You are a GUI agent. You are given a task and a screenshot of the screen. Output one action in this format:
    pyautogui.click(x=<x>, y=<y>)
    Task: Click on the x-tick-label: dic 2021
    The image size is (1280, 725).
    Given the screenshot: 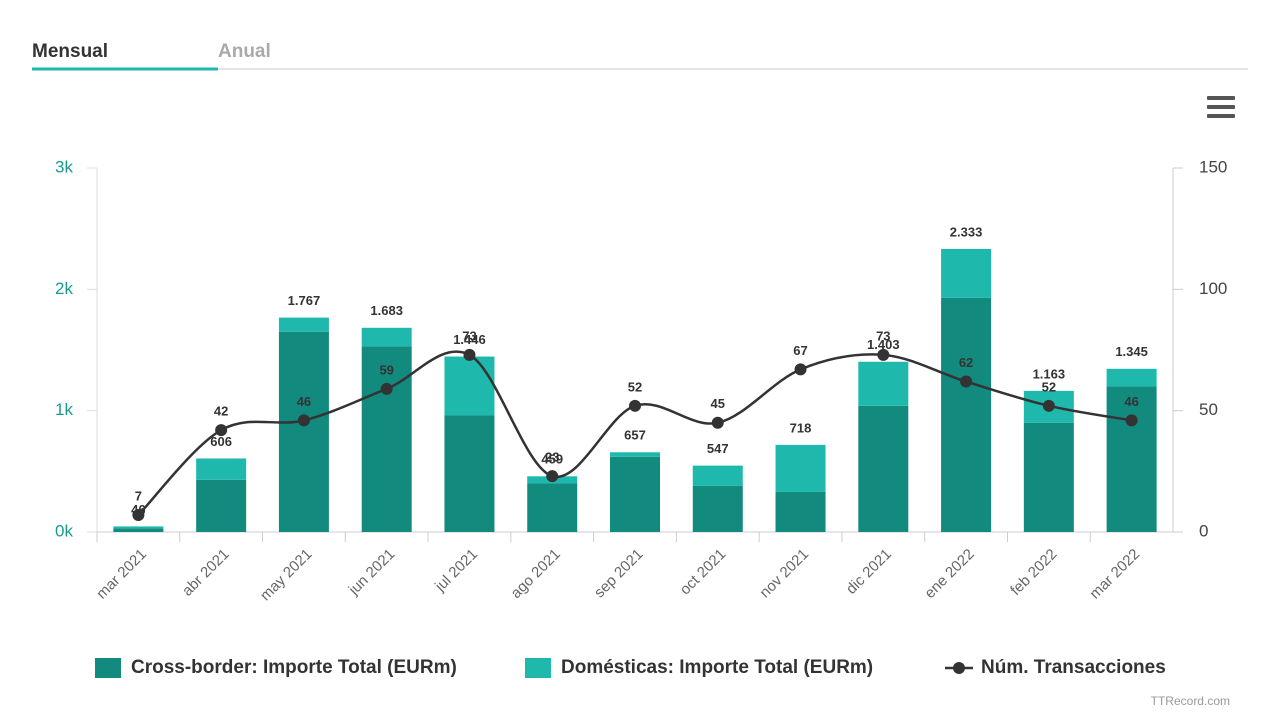 What is the action you would take?
    pyautogui.click(x=869, y=572)
    